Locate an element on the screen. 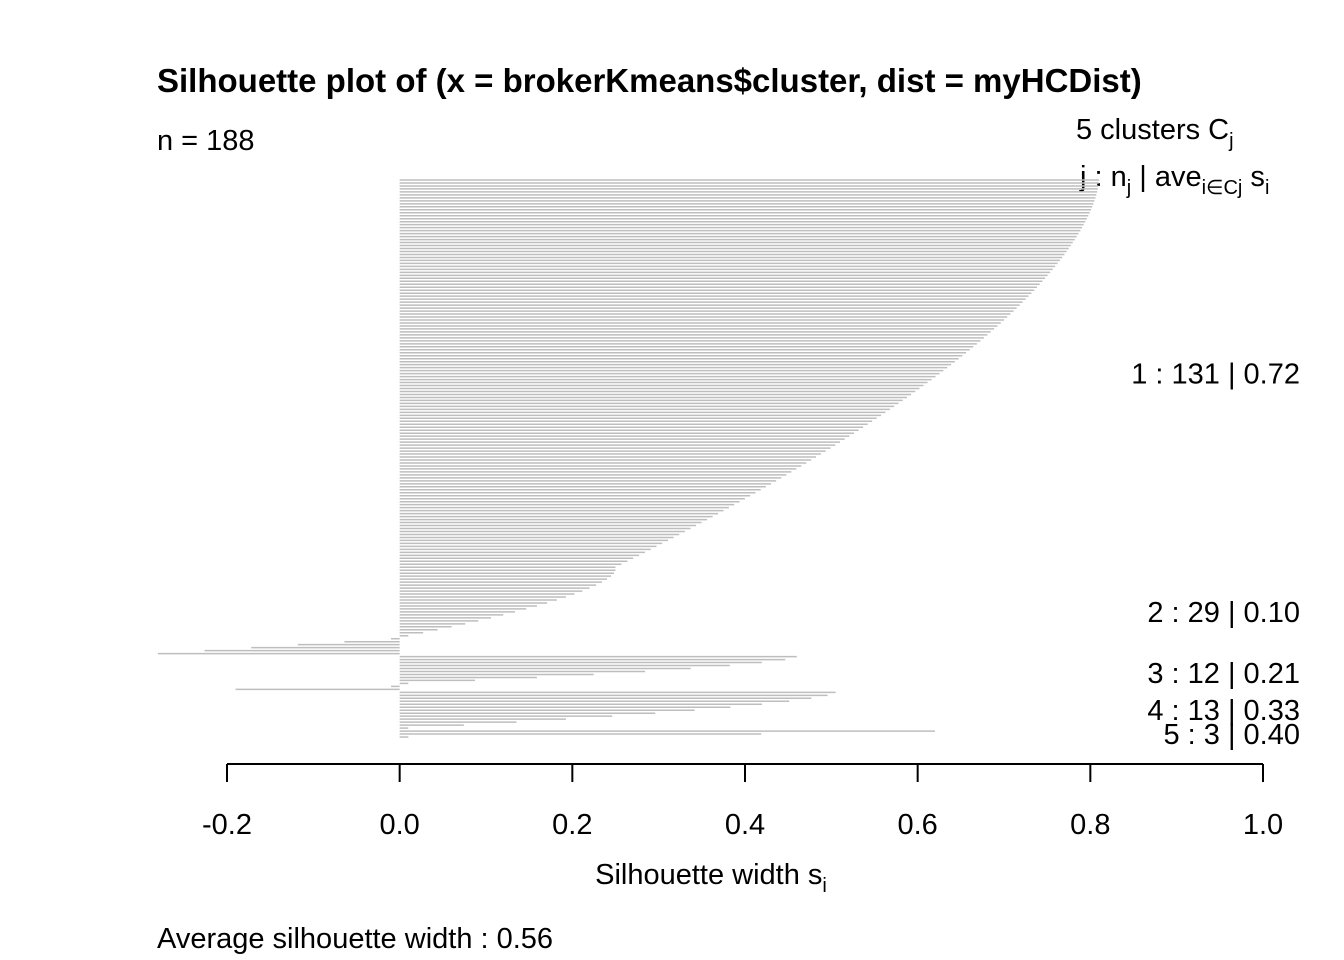 This screenshot has width=1344, height=960. x-axis-ticks: -0.2 0.0 0.2 0.4 0.6 0.8 1.0 is located at coordinates (742, 802).